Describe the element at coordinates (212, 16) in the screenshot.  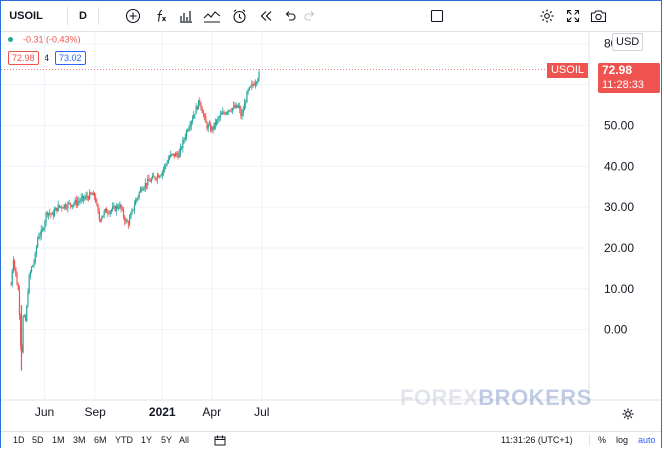
I see `compare-icon` at that location.